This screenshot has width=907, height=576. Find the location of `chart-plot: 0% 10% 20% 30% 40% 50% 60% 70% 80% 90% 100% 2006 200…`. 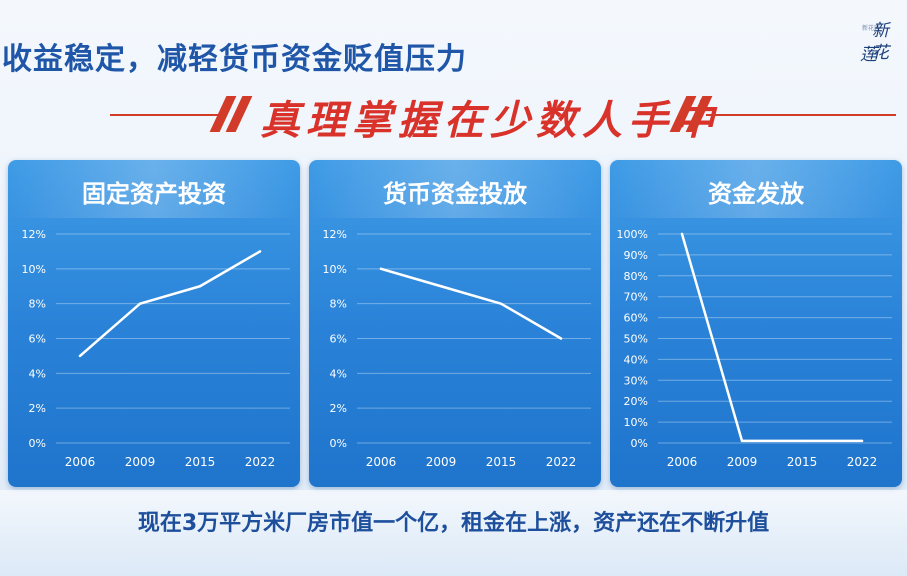

chart-plot: 0% 10% 20% 30% 40% 50% 60% 70% 80% 90% 100% 2006 200… is located at coordinates (754, 348).